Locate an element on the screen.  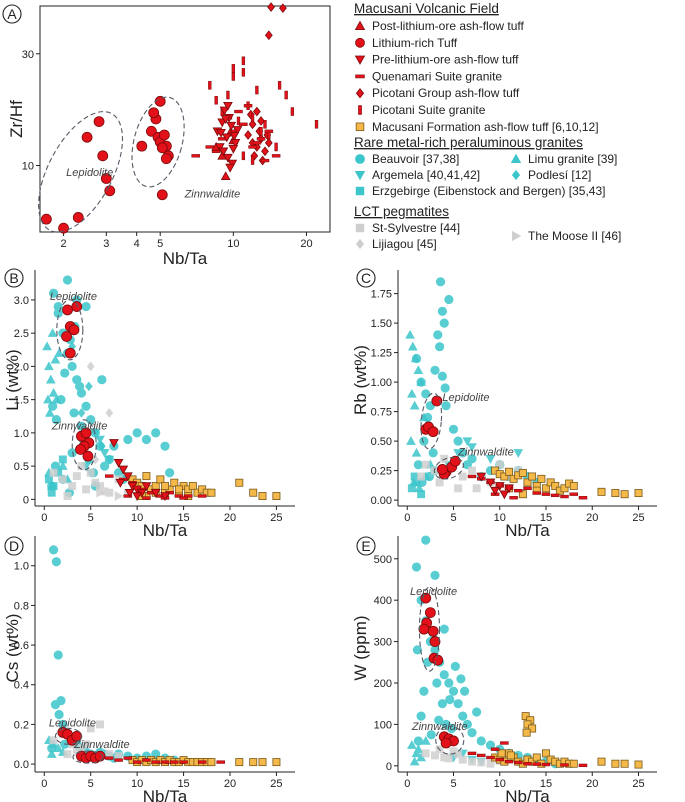
legend-label: The Moose II [46] is located at coordinates (574, 236).